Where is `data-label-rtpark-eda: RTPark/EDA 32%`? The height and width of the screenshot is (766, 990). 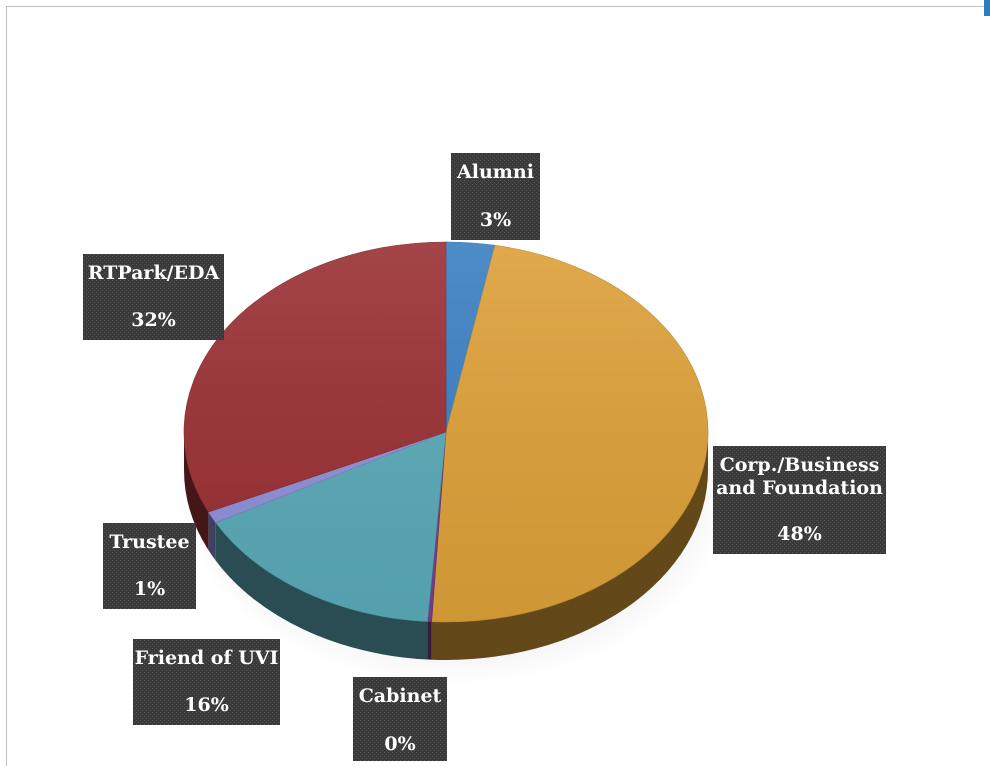 data-label-rtpark-eda: RTPark/EDA 32% is located at coordinates (153, 297).